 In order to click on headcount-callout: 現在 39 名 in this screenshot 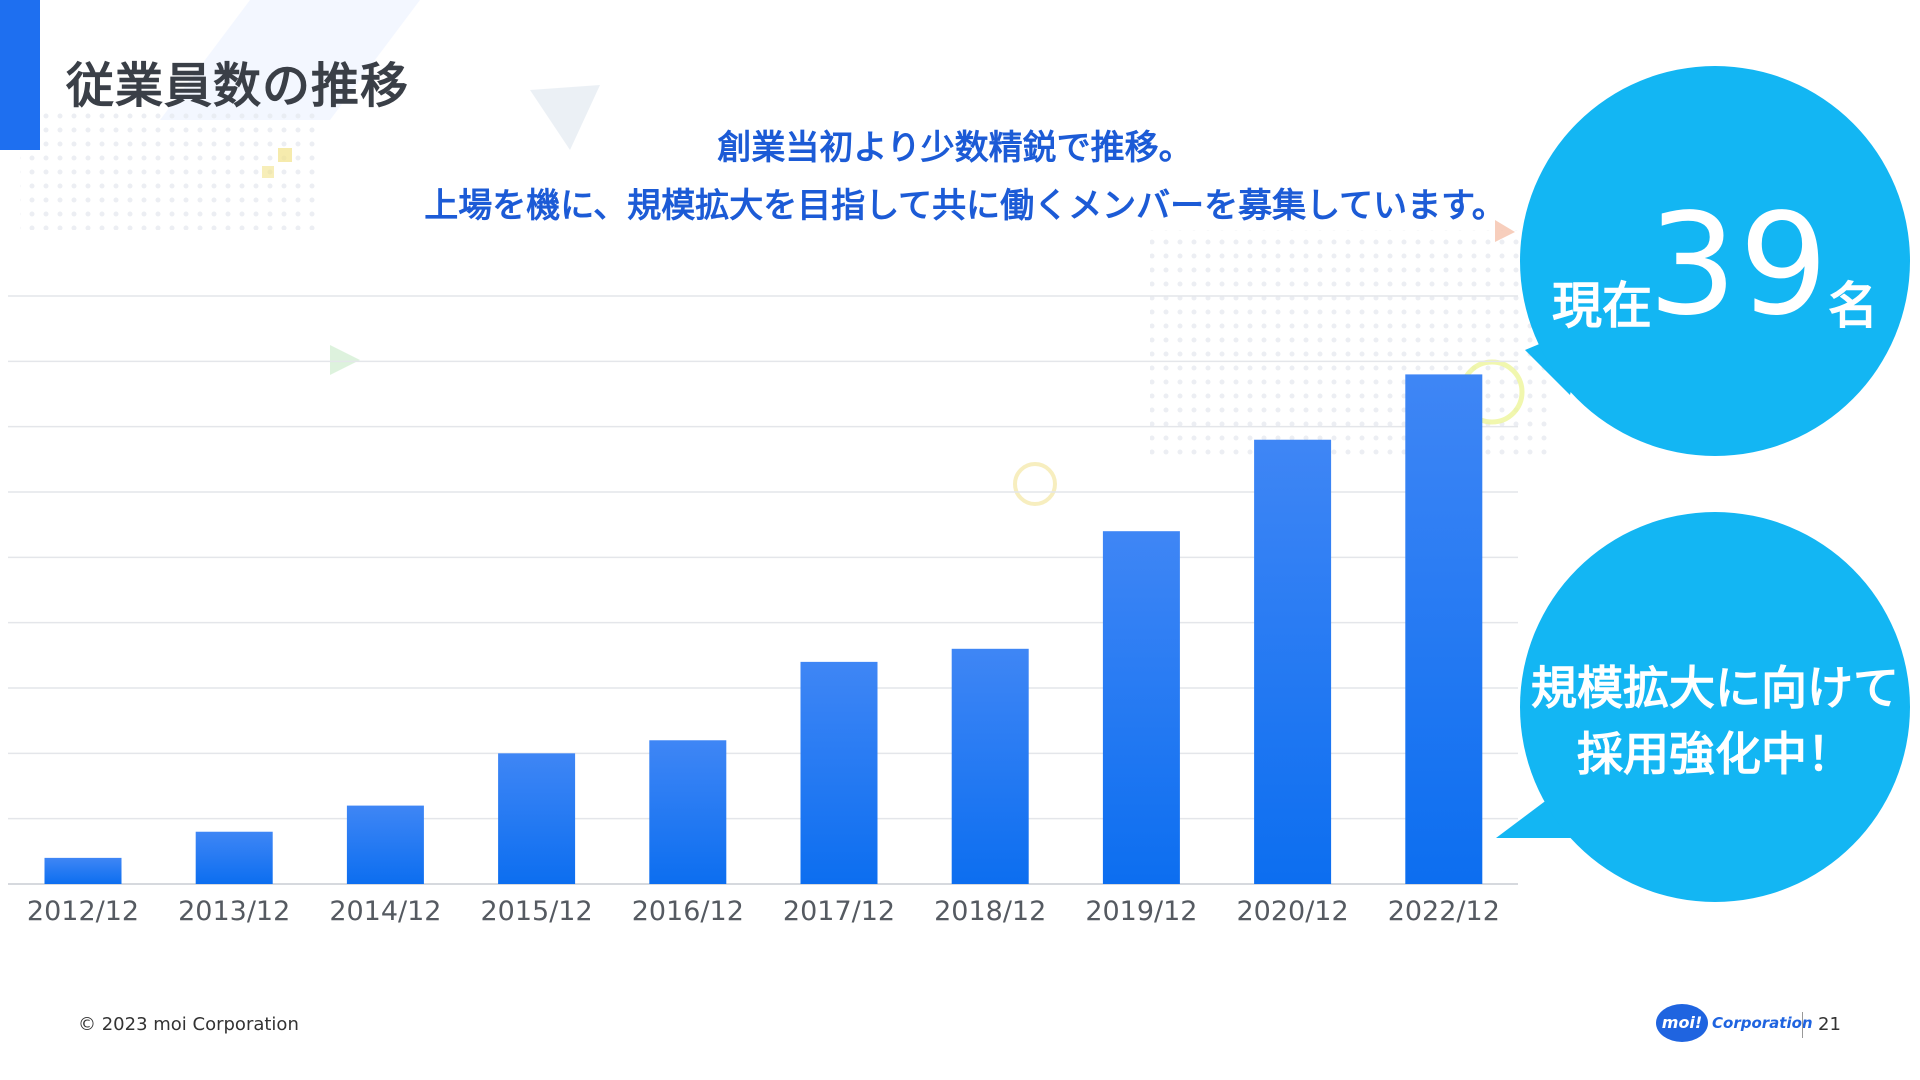, I will do `click(1715, 261)`.